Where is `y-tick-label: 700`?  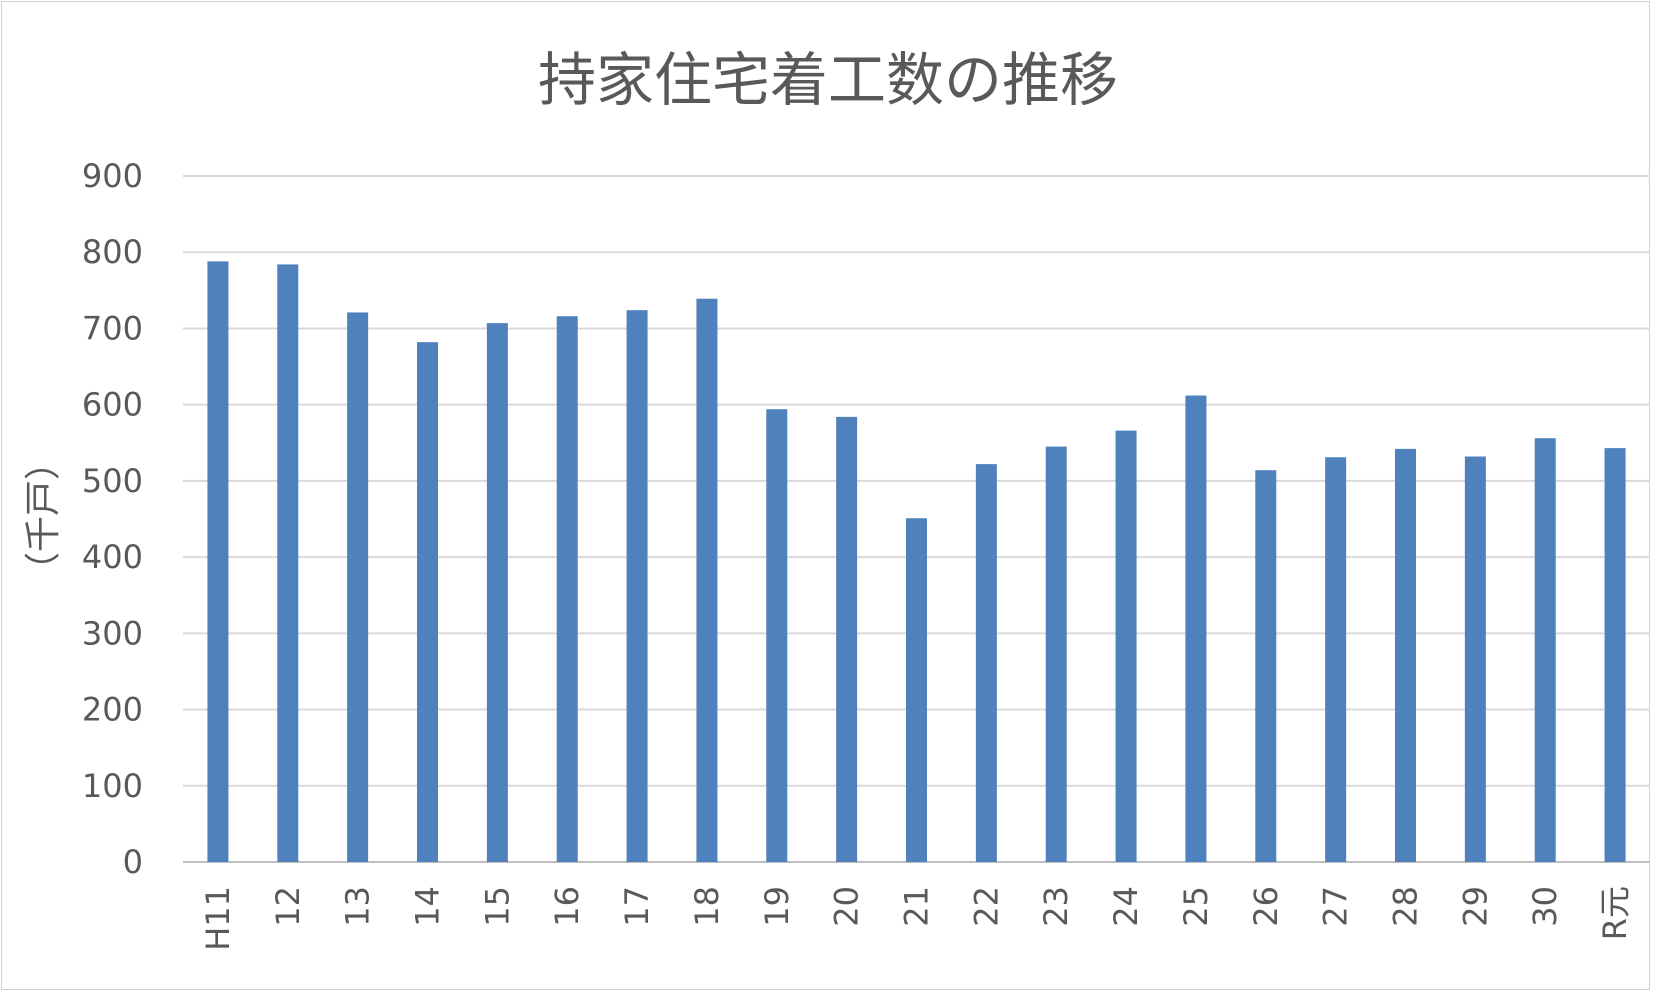
y-tick-label: 700 is located at coordinates (112, 328).